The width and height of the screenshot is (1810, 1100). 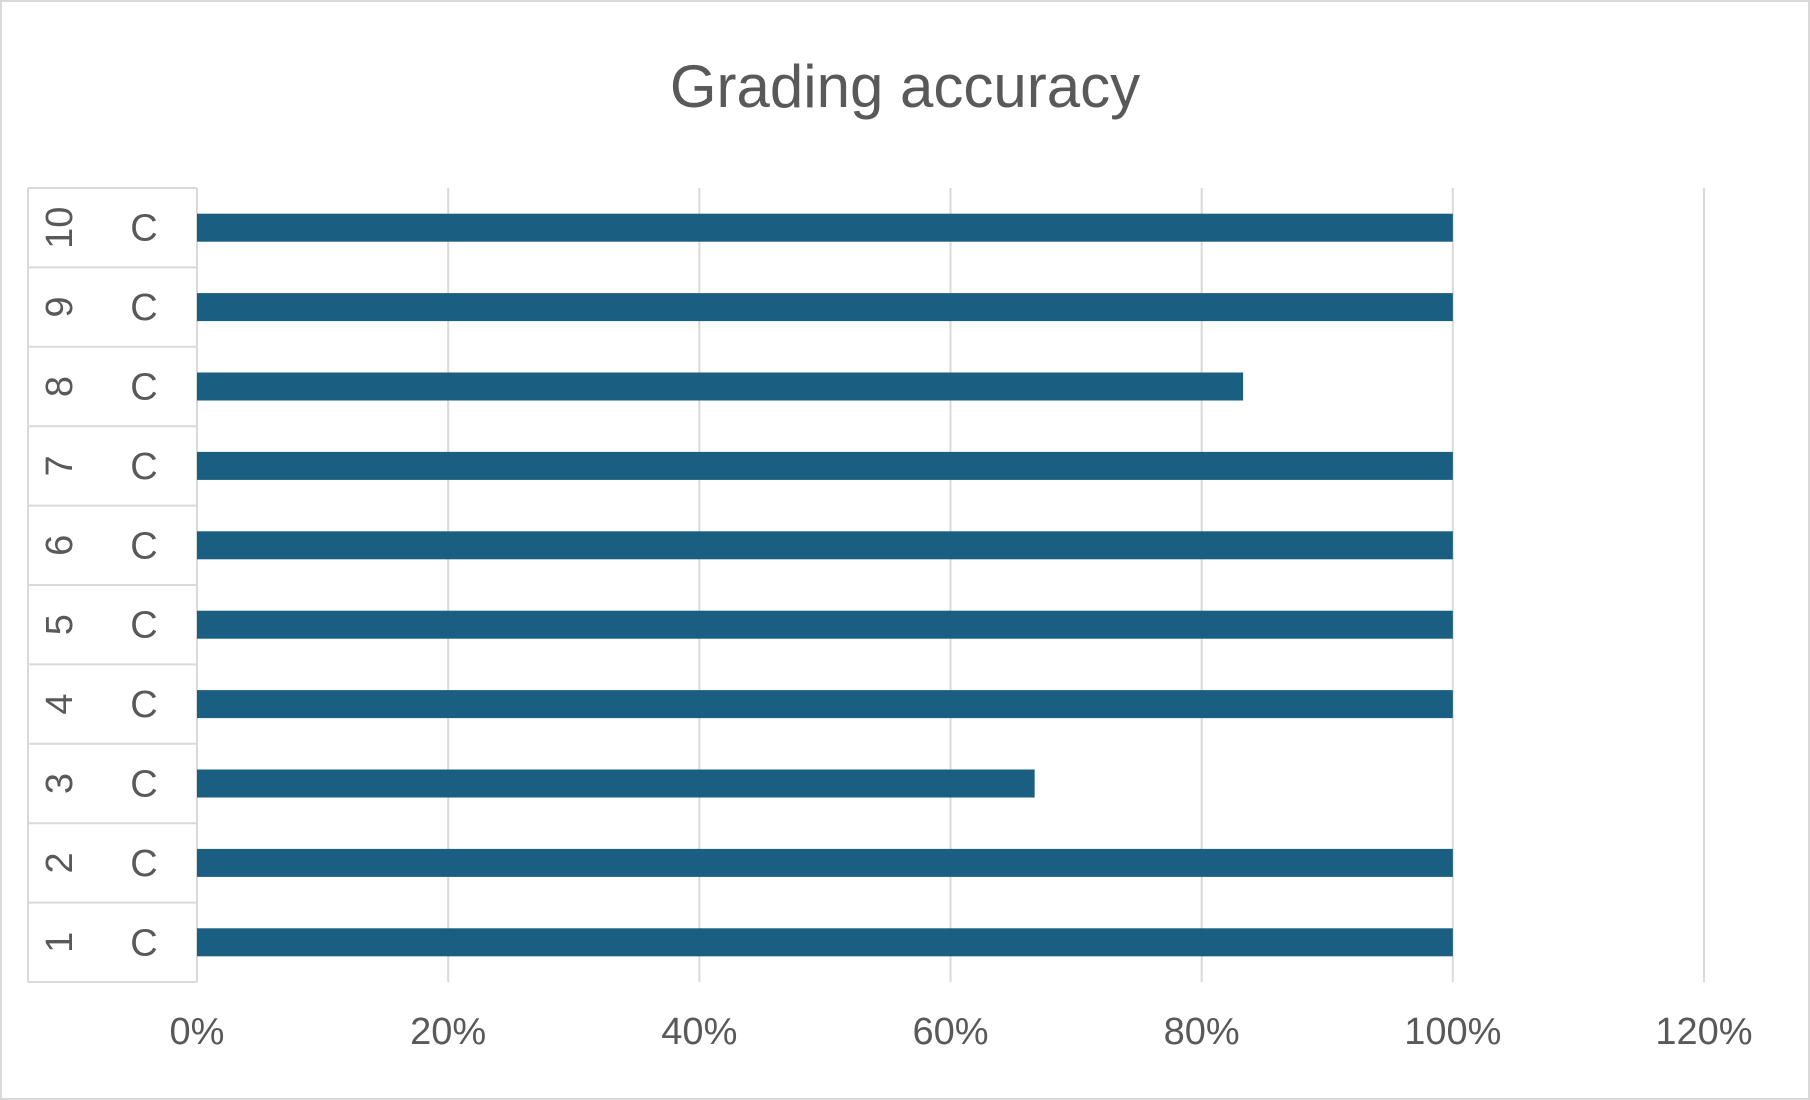 What do you see at coordinates (60, 783) in the screenshot?
I see `category-outer-label: 3` at bounding box center [60, 783].